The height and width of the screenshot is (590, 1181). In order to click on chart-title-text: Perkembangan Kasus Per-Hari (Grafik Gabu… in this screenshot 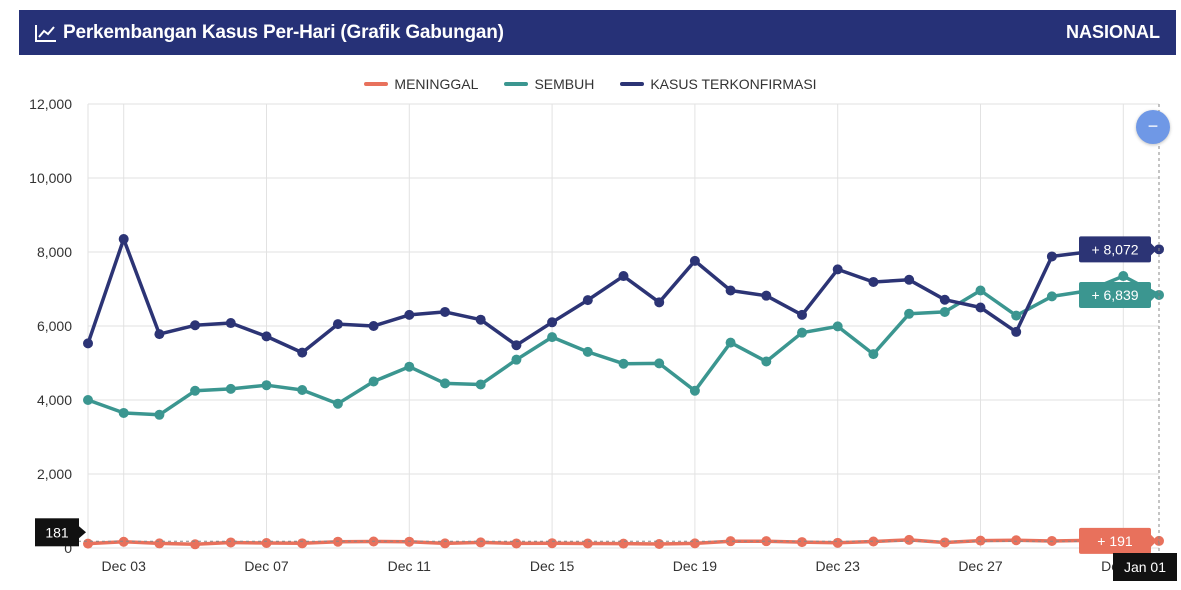, I will do `click(283, 32)`.